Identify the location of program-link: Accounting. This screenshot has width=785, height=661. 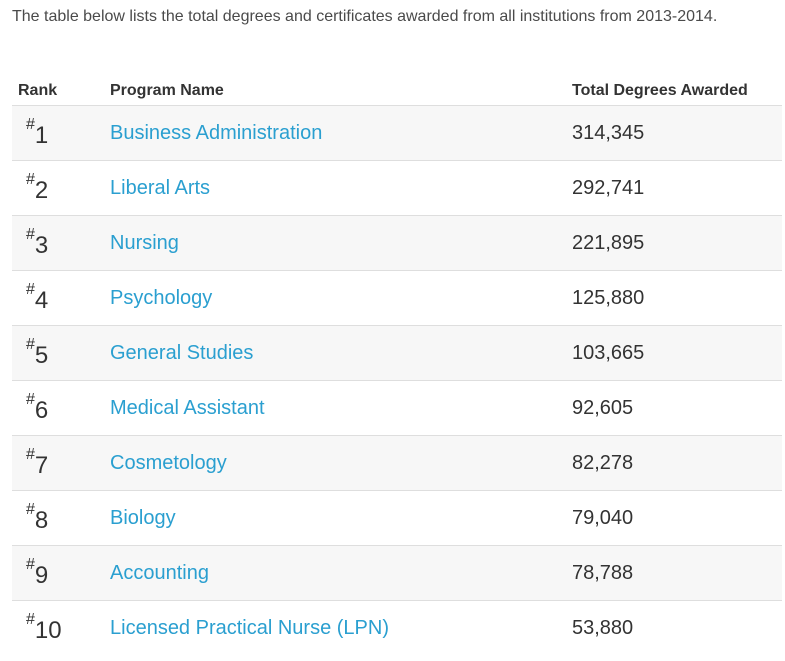
(159, 572).